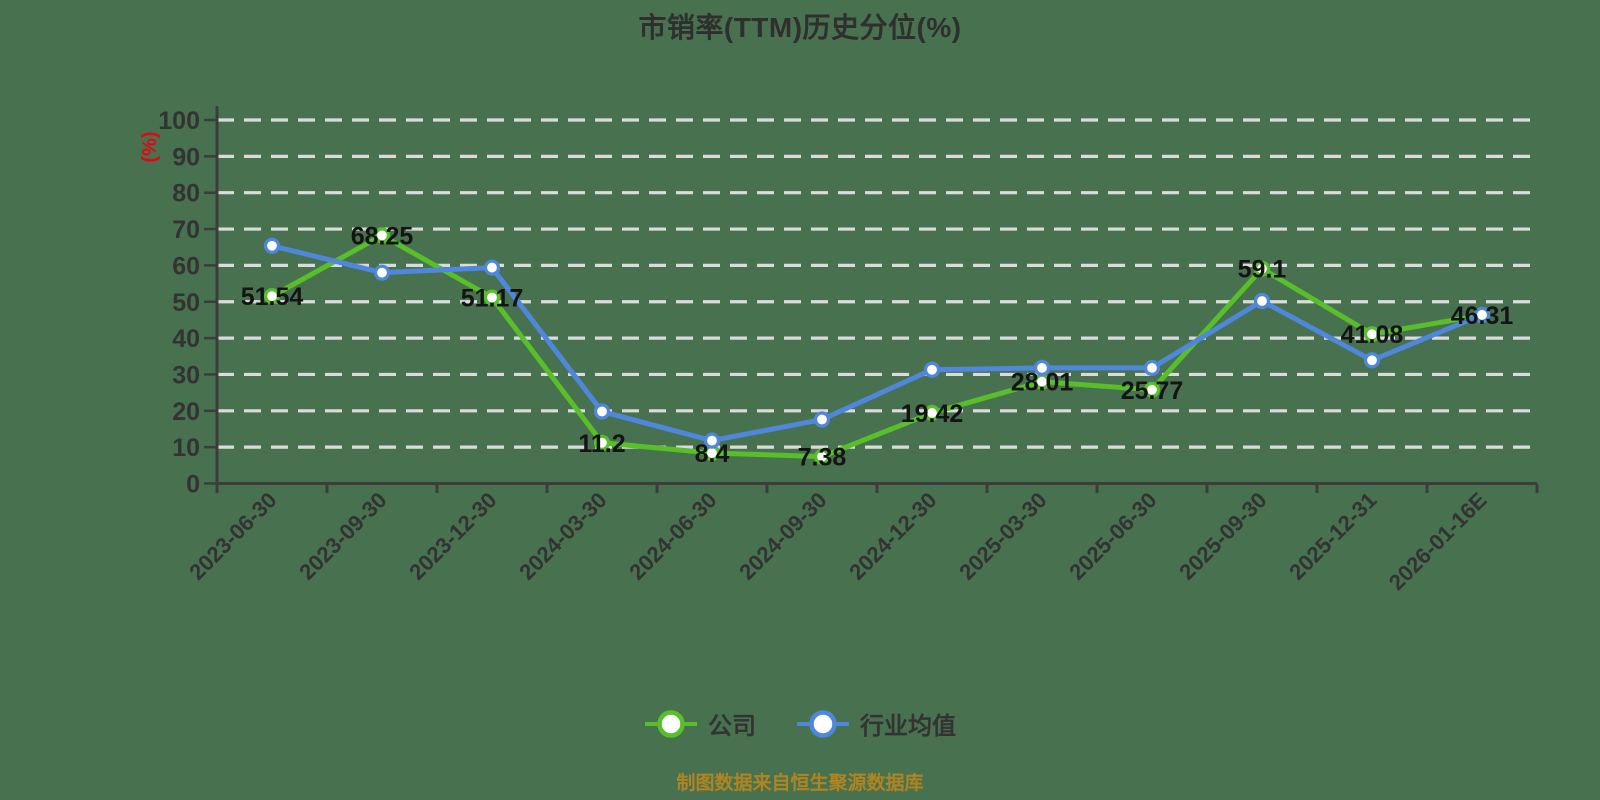 This screenshot has height=800, width=1600. I want to click on x-axis-label: 2024-12-30, so click(892, 535).